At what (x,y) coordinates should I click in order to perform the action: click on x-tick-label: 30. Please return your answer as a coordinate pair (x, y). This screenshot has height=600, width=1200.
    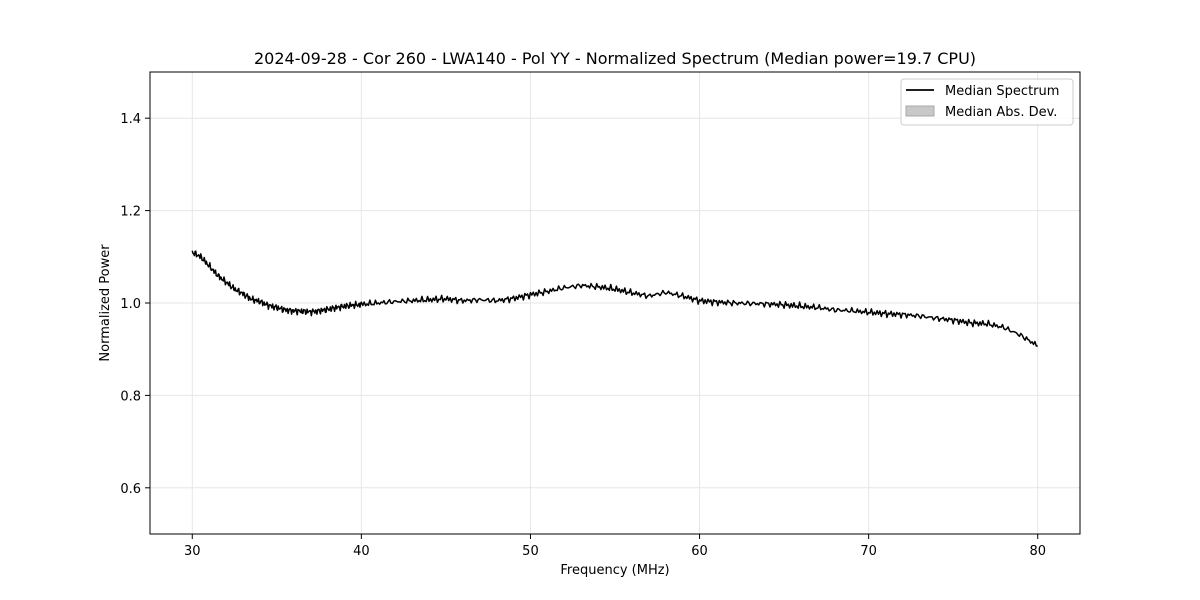
    Looking at the image, I should click on (192, 551).